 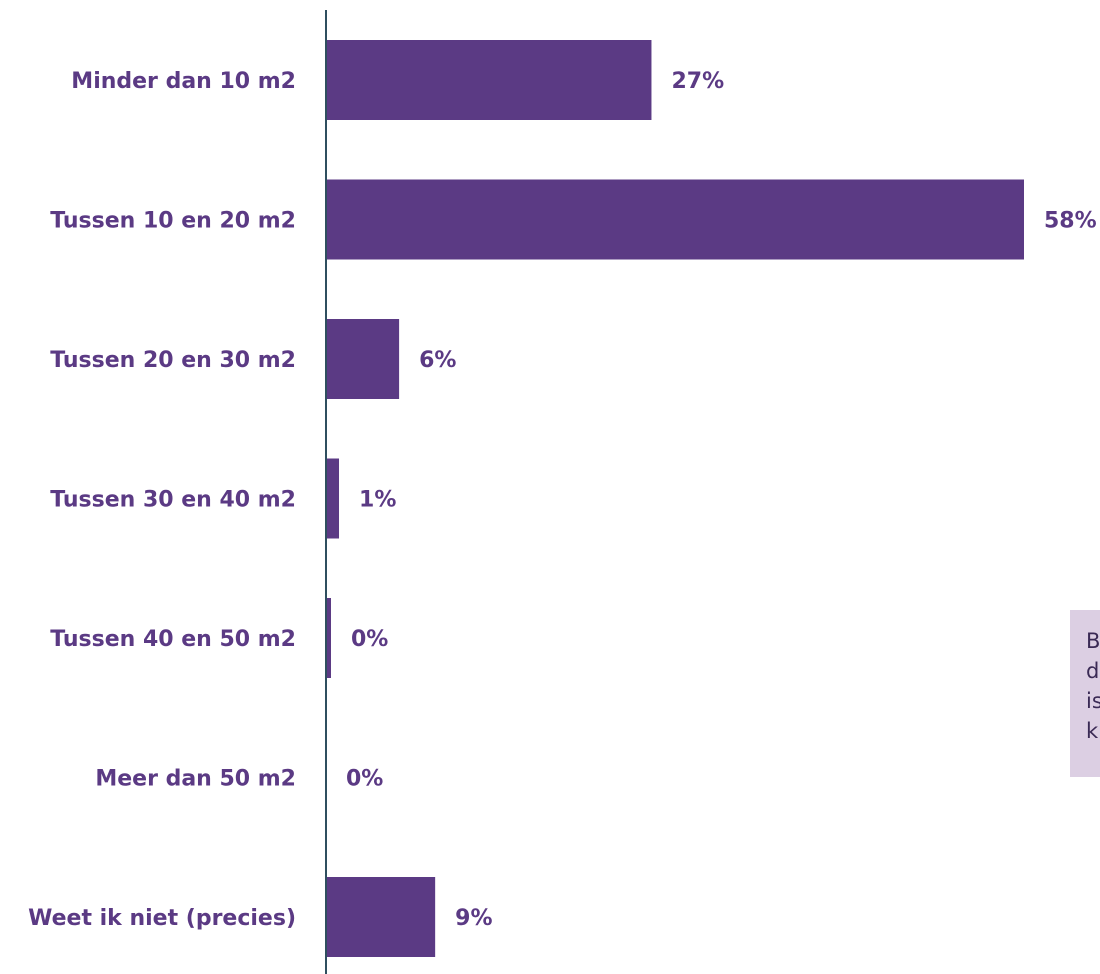 I want to click on category-label: Tussen 30 en 40 m2, so click(x=173, y=500).